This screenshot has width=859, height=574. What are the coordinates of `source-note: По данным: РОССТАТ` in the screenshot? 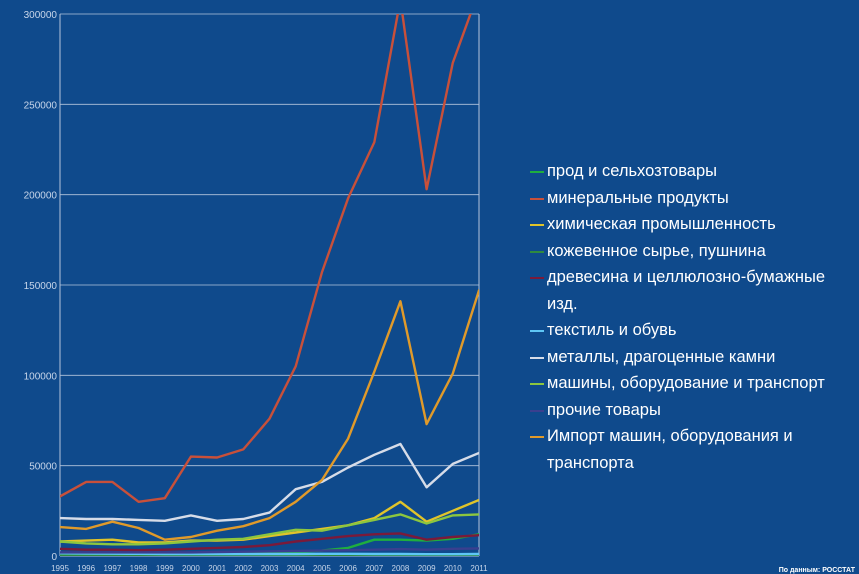 It's located at (816, 570).